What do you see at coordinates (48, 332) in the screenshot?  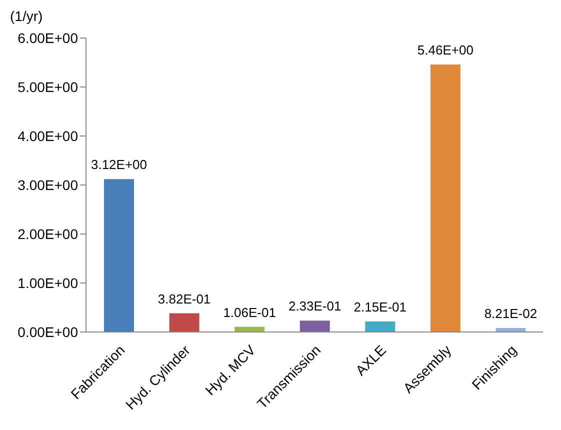 I see `y-tick-label: 0.00E+00` at bounding box center [48, 332].